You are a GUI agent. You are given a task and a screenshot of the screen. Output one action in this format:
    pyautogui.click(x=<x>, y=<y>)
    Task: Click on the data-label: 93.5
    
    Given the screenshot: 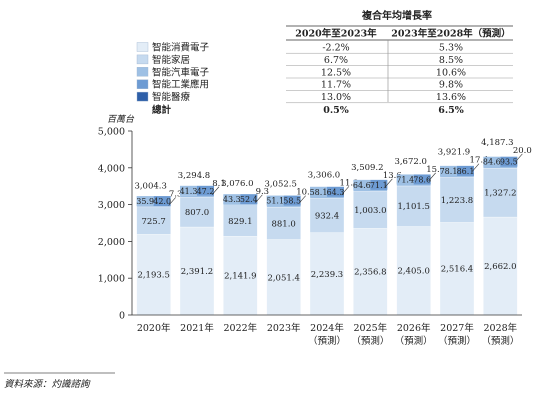 What is the action you would take?
    pyautogui.click(x=509, y=162)
    